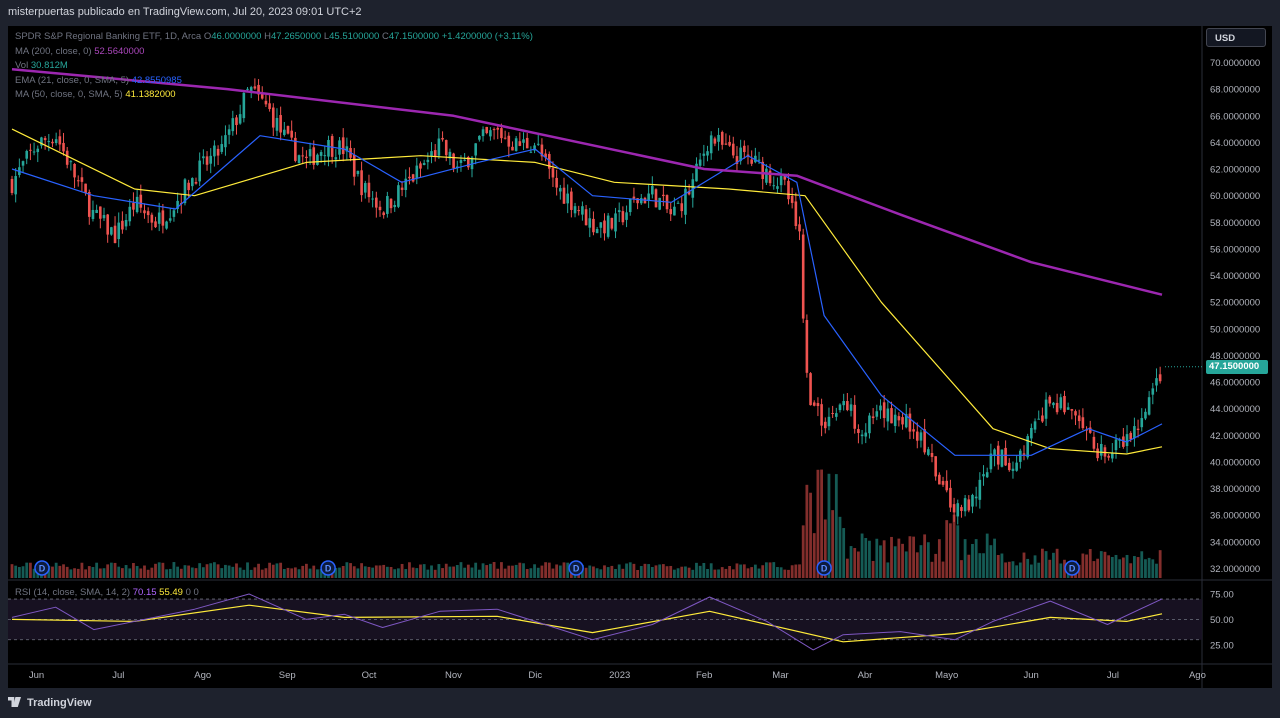 The image size is (1280, 718). What do you see at coordinates (192, 592) in the screenshot?
I see `rsi-extra-values: 0 0` at bounding box center [192, 592].